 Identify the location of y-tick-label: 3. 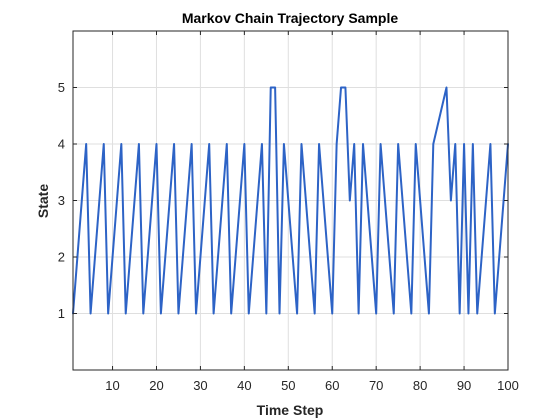
(61, 200).